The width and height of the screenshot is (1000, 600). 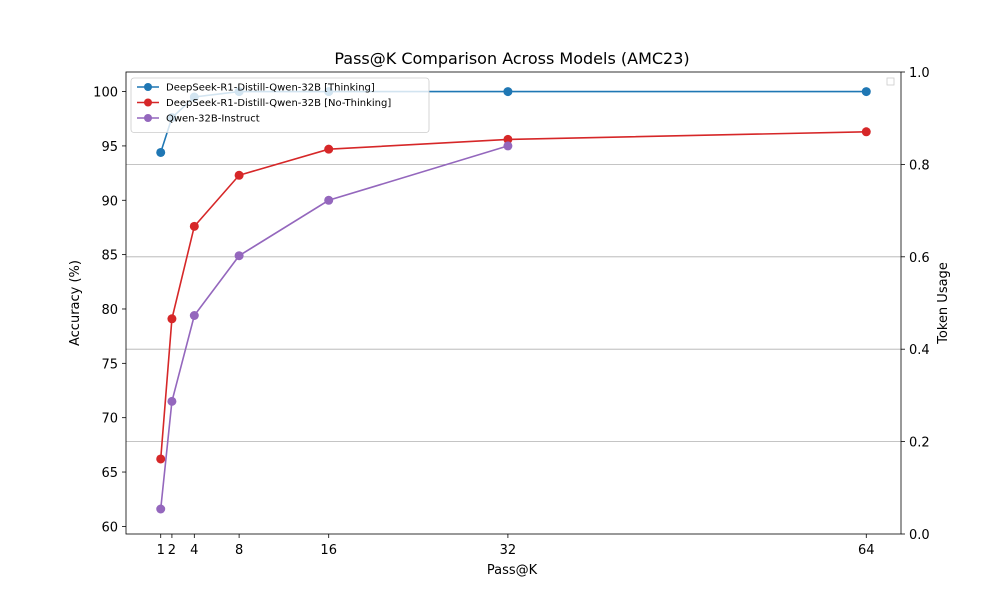 What do you see at coordinates (109, 310) in the screenshot?
I see `y-tick-label: 80` at bounding box center [109, 310].